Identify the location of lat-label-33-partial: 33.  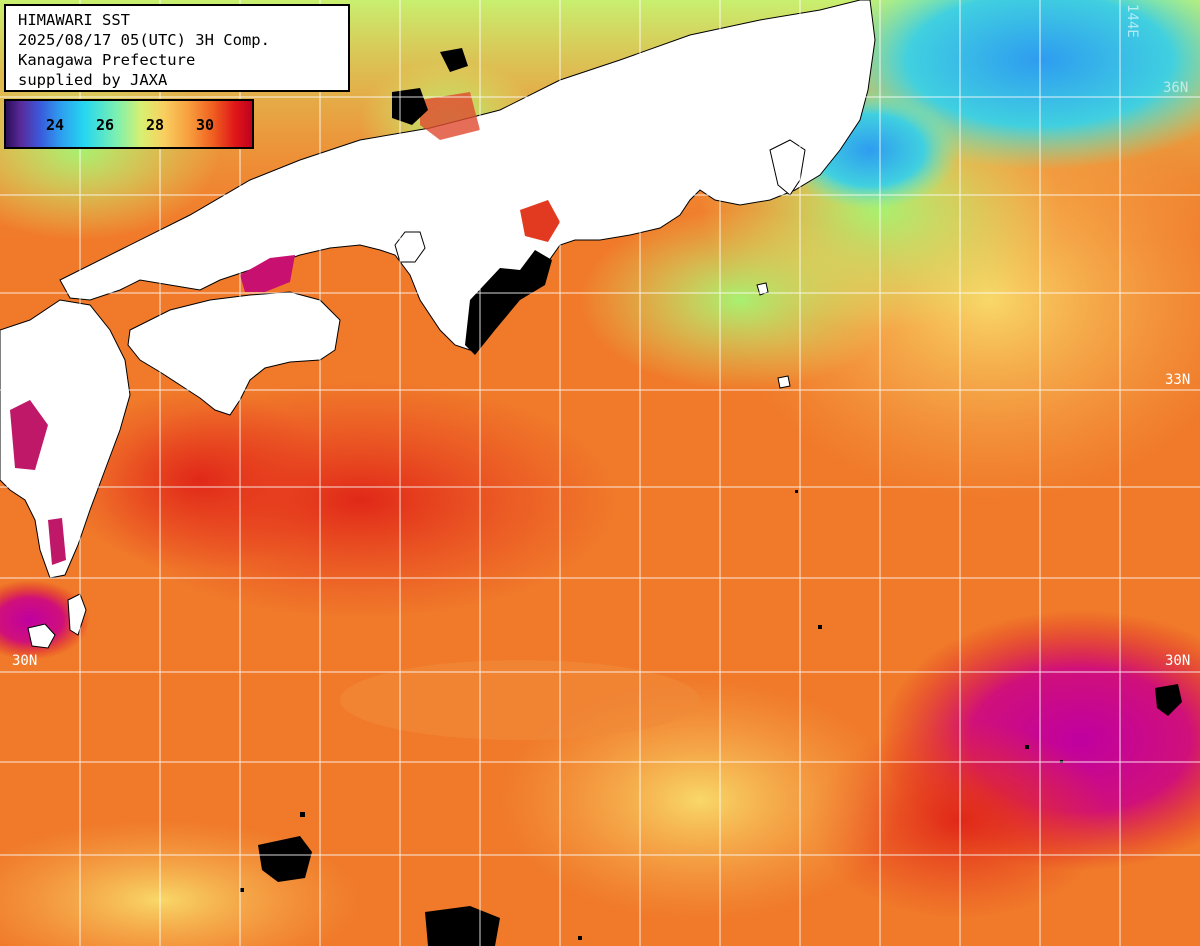
(20, 380).